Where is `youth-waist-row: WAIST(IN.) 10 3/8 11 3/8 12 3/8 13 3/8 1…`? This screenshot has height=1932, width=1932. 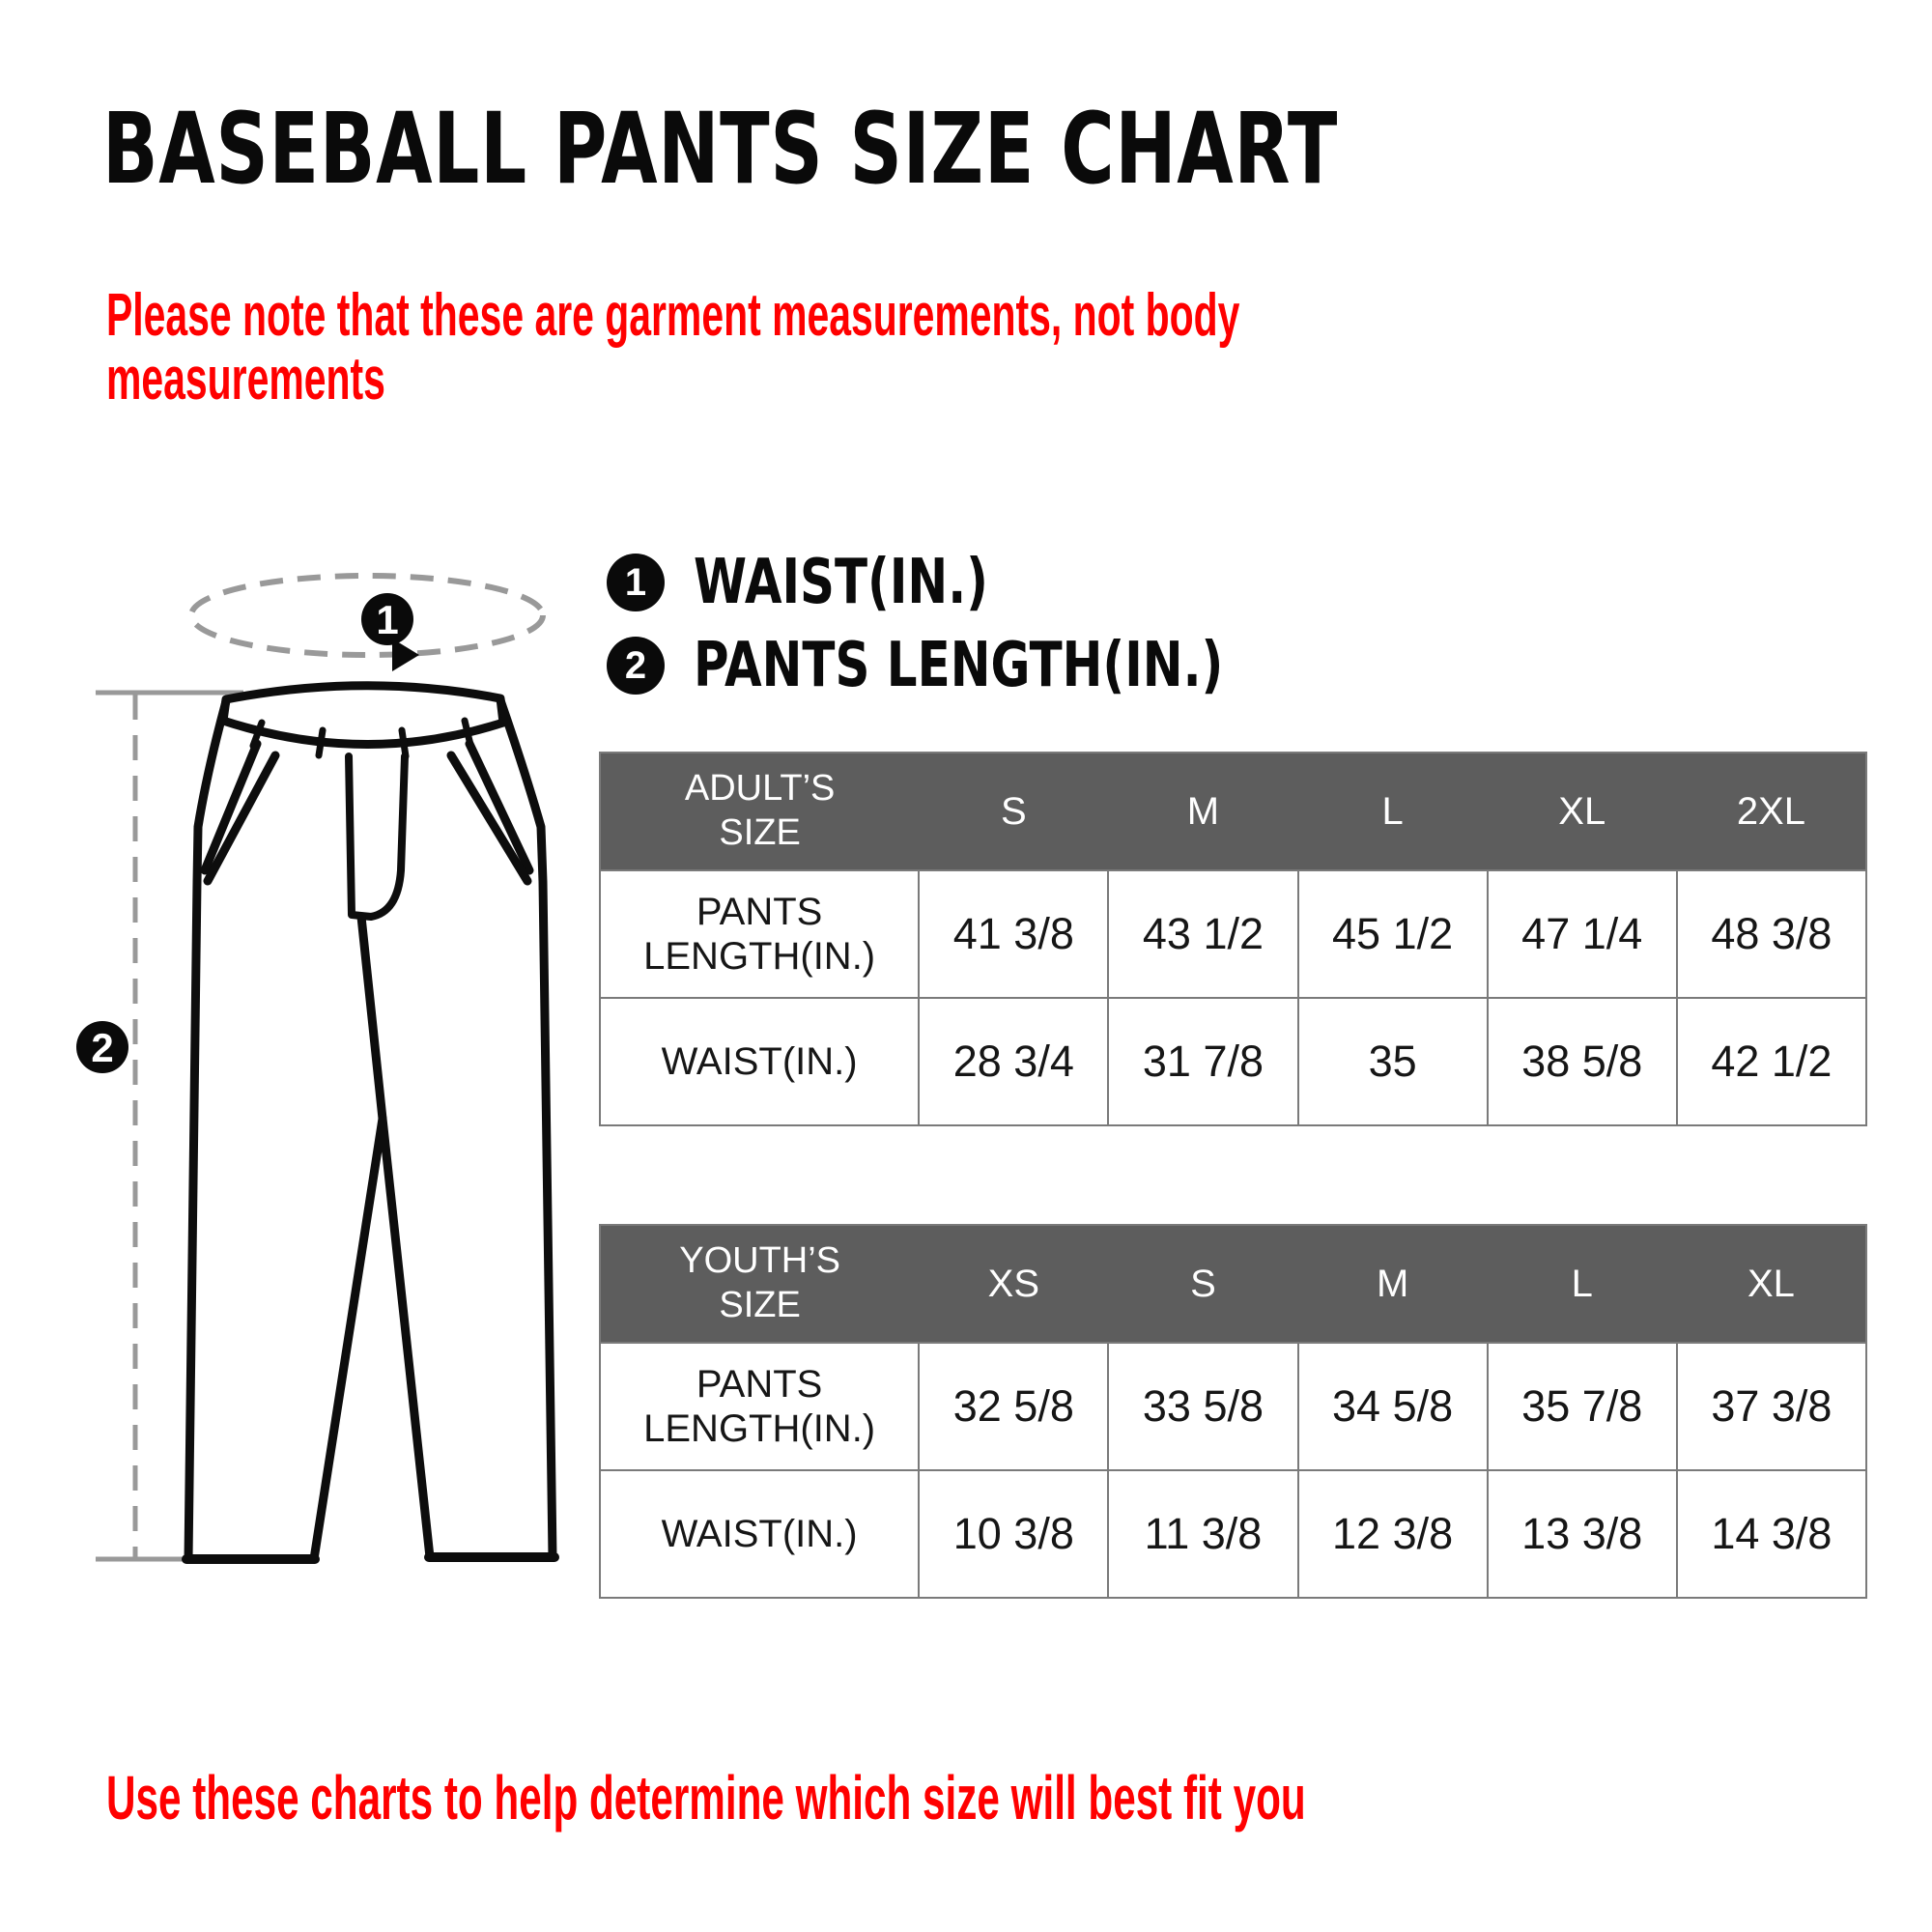
youth-waist-row: WAIST(IN.) 10 3/8 11 3/8 12 3/8 13 3/8 1… is located at coordinates (1233, 1534).